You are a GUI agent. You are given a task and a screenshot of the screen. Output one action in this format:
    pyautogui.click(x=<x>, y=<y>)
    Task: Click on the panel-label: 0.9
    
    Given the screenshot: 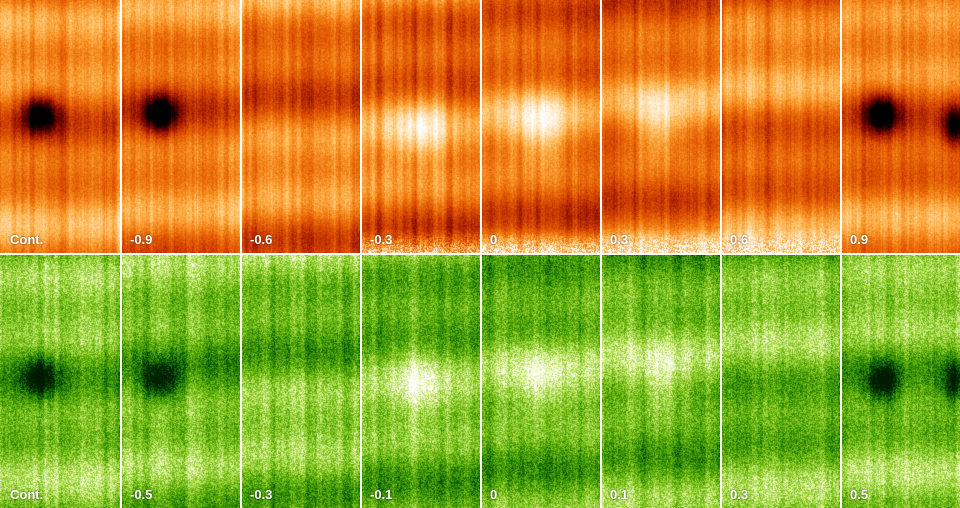 What is the action you would take?
    pyautogui.click(x=859, y=239)
    